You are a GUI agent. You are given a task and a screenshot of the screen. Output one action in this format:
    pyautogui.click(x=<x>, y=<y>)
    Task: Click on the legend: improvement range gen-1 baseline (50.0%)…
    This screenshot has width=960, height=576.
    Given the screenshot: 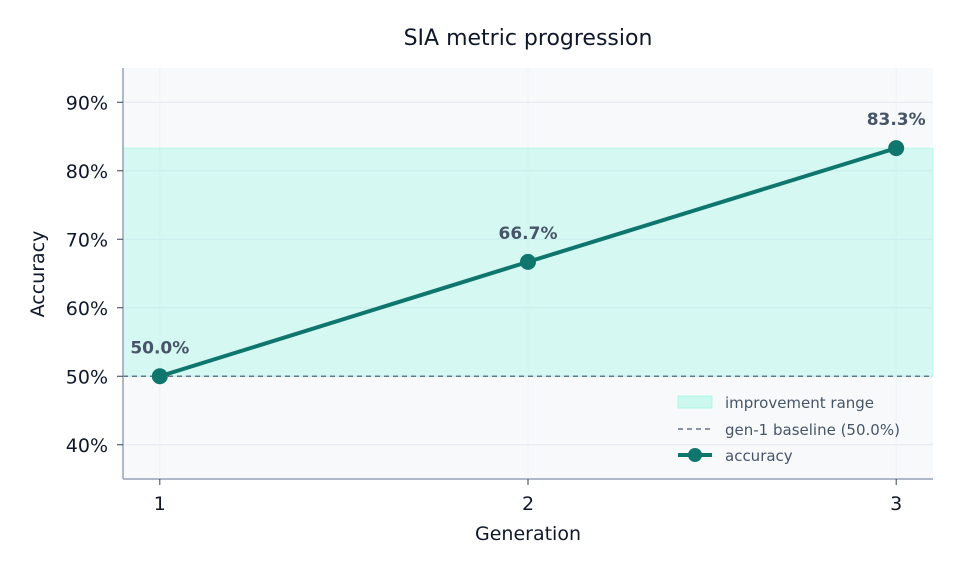 What is the action you would take?
    pyautogui.click(x=788, y=429)
    